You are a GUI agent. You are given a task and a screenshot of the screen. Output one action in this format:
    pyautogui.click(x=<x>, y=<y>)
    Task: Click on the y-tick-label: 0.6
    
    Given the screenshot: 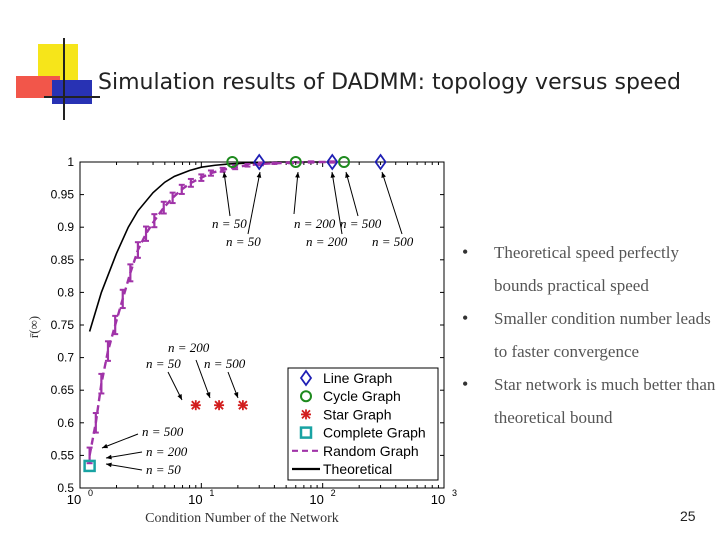 What is the action you would take?
    pyautogui.click(x=65, y=423)
    